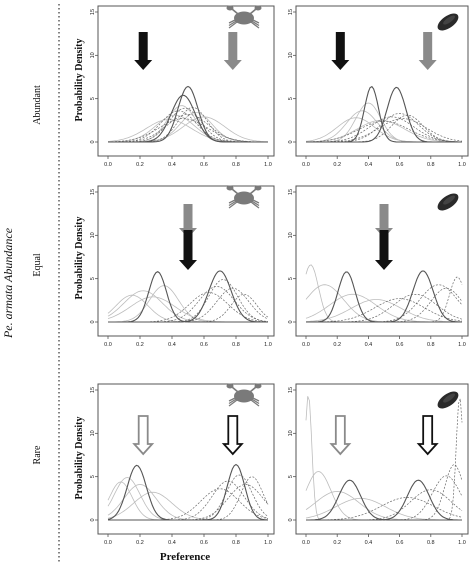  I want to click on panel-abundant-crab: 0.0 0.2 0.4 0.6 0.8 1.0 0 5 10 15, so click(182, 86).